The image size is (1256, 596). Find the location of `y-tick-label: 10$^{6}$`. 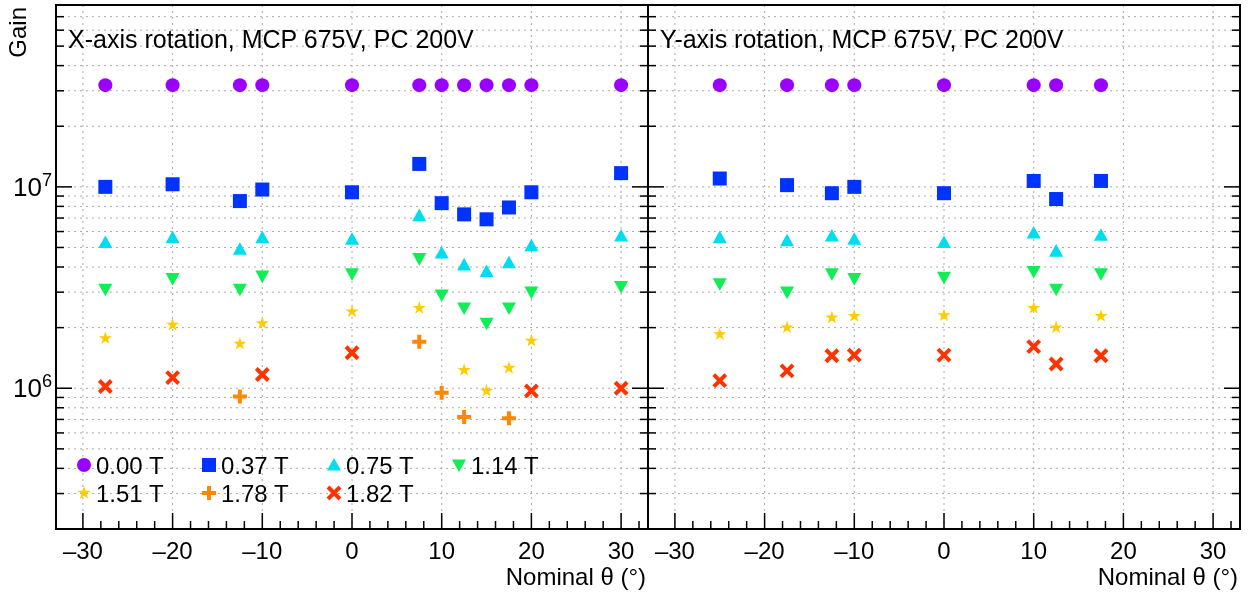

y-tick-label: 10$^{6}$ is located at coordinates (32, 387).